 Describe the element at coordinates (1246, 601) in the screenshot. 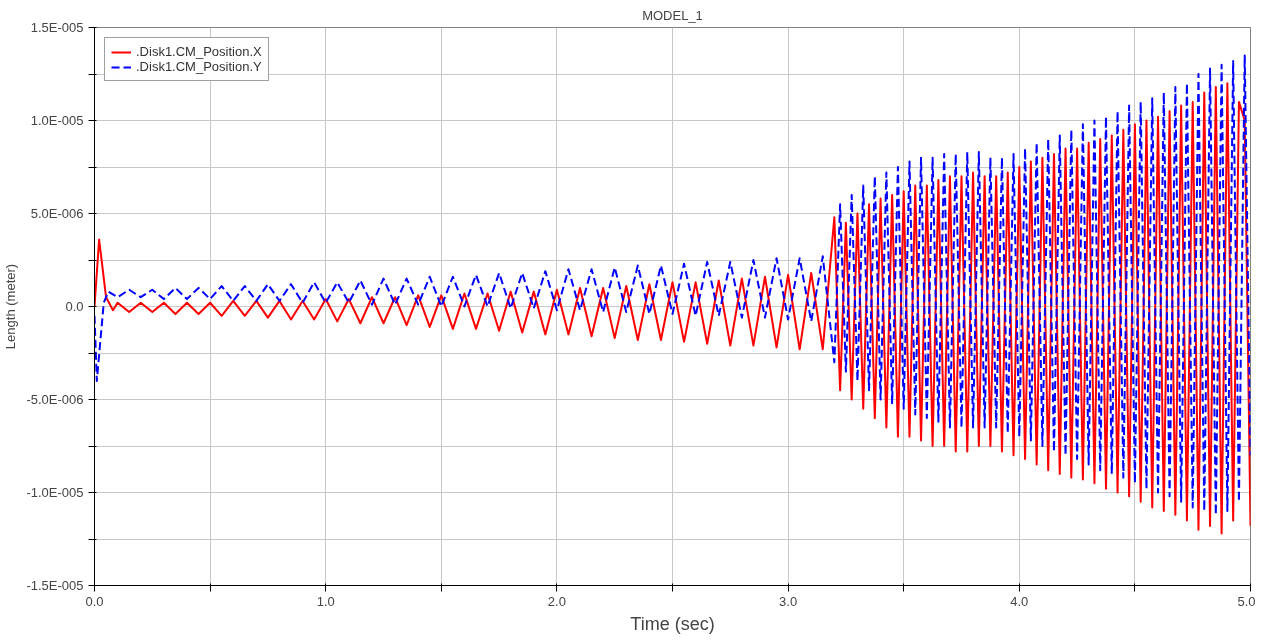

I see `x-tick-label: 5.0` at that location.